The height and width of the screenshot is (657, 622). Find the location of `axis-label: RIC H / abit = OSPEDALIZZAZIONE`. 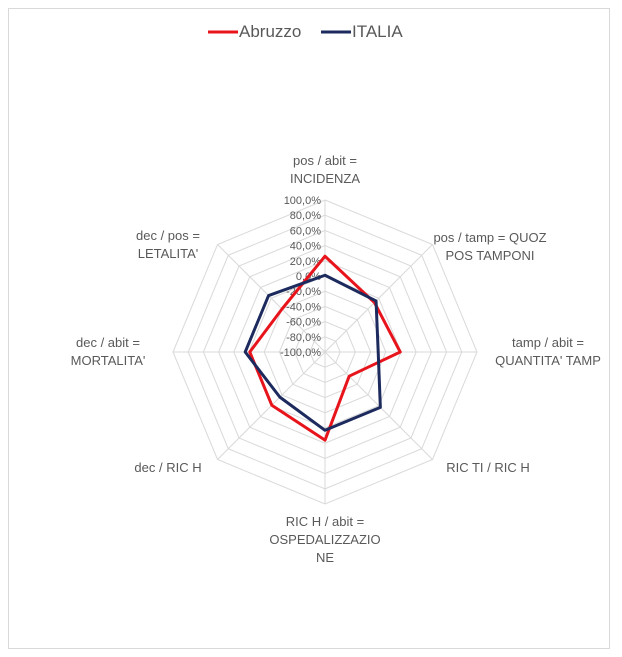

axis-label: RIC H / abit = OSPEDALIZZAZIONE is located at coordinates (325, 539).